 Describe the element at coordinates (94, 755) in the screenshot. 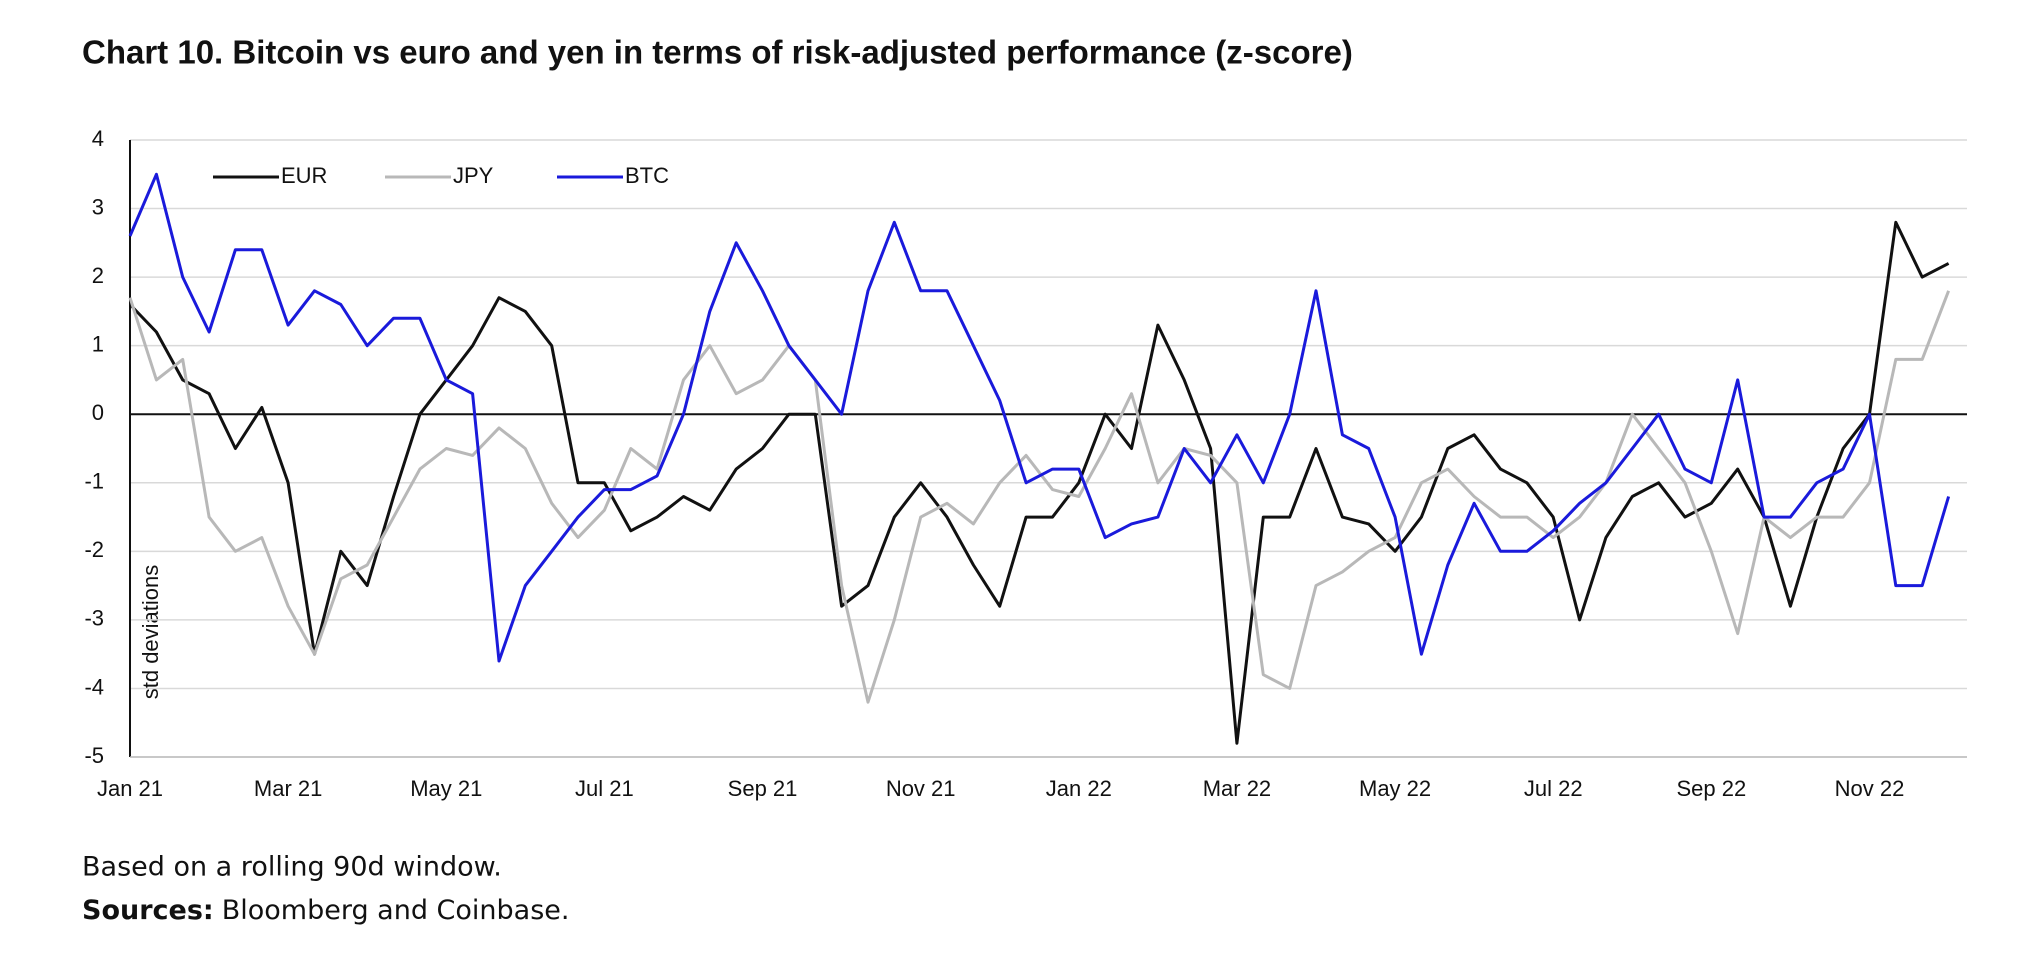

I see `y-tick-label: -5` at that location.